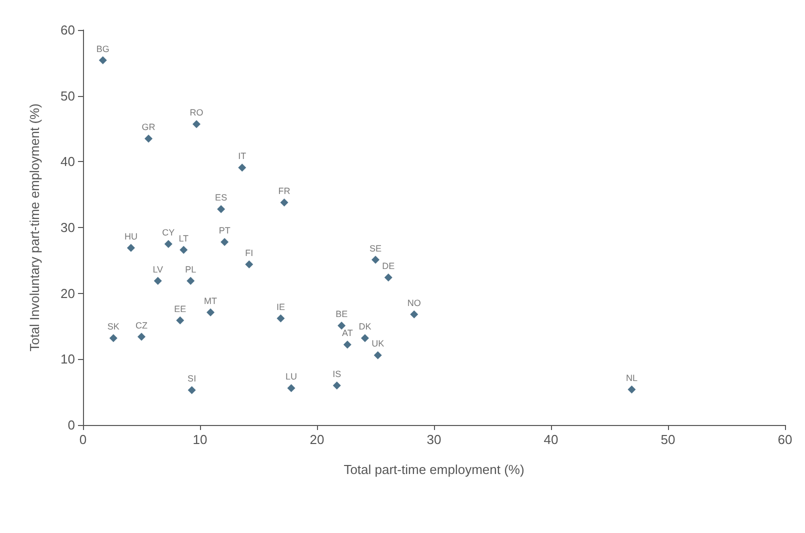  What do you see at coordinates (224, 230) in the screenshot?
I see `annotation: PT` at bounding box center [224, 230].